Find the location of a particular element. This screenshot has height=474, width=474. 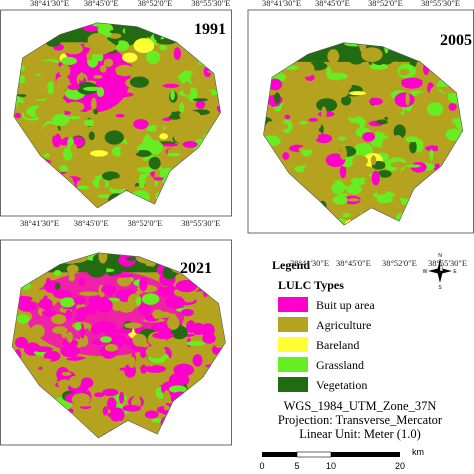

coordinate-label: 38°45'0"E is located at coordinates (101, 4).